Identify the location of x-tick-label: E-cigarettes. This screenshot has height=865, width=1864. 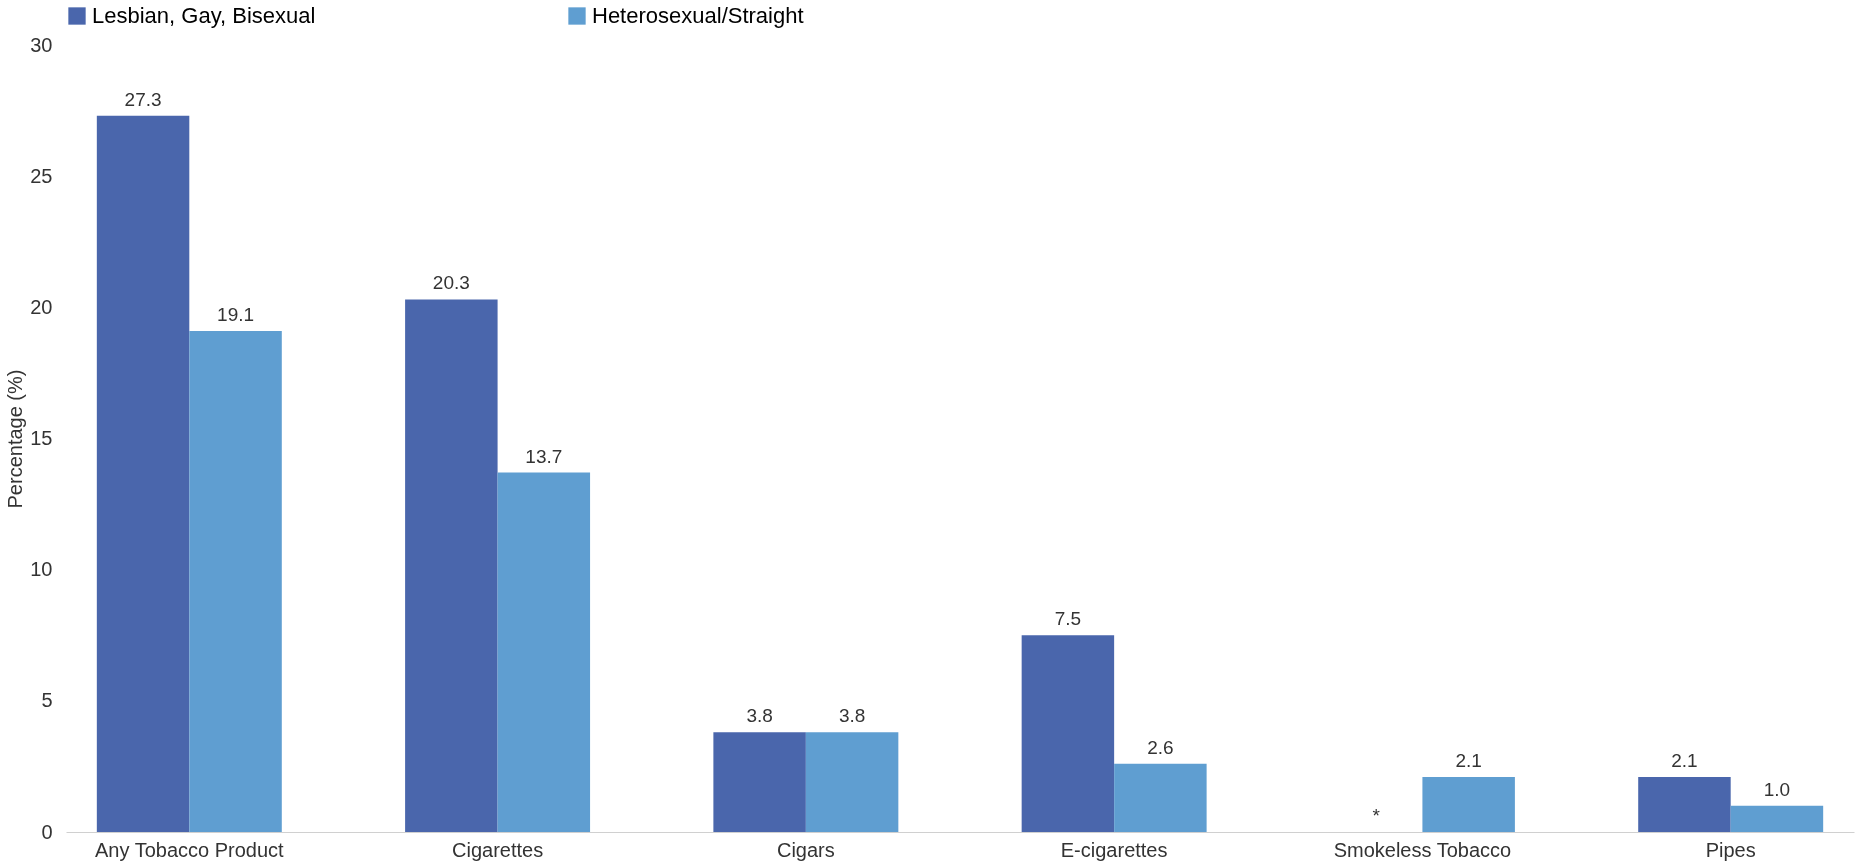
(1114, 849).